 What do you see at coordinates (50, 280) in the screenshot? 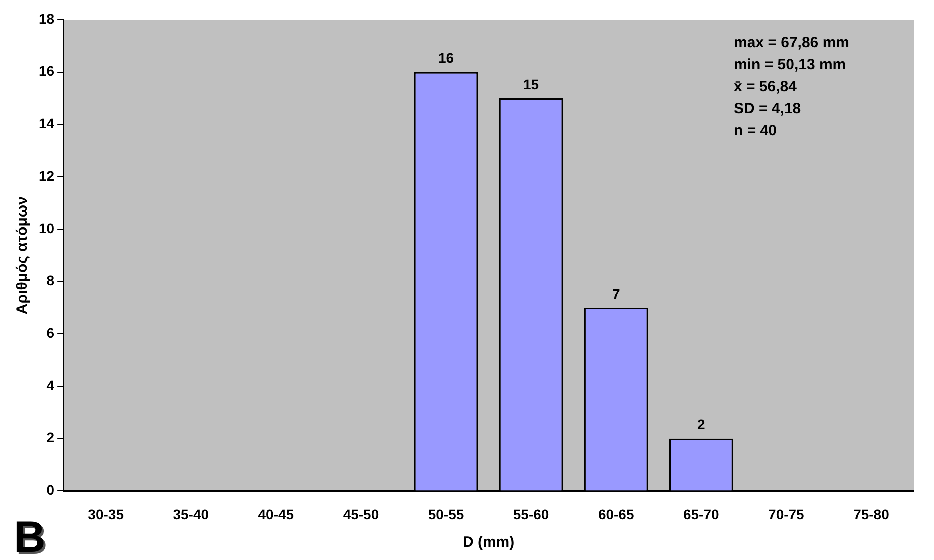
I see `y-tick-label: 8` at bounding box center [50, 280].